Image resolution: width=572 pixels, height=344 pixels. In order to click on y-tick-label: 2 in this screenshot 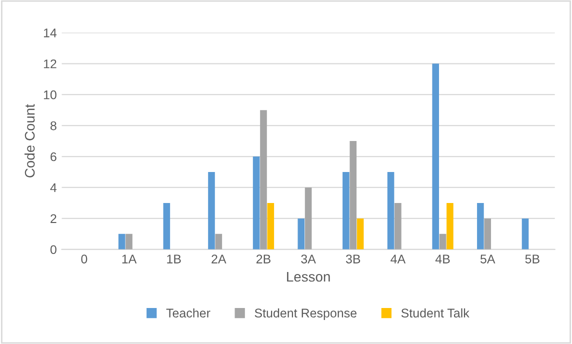, I will do `click(53, 218)`.